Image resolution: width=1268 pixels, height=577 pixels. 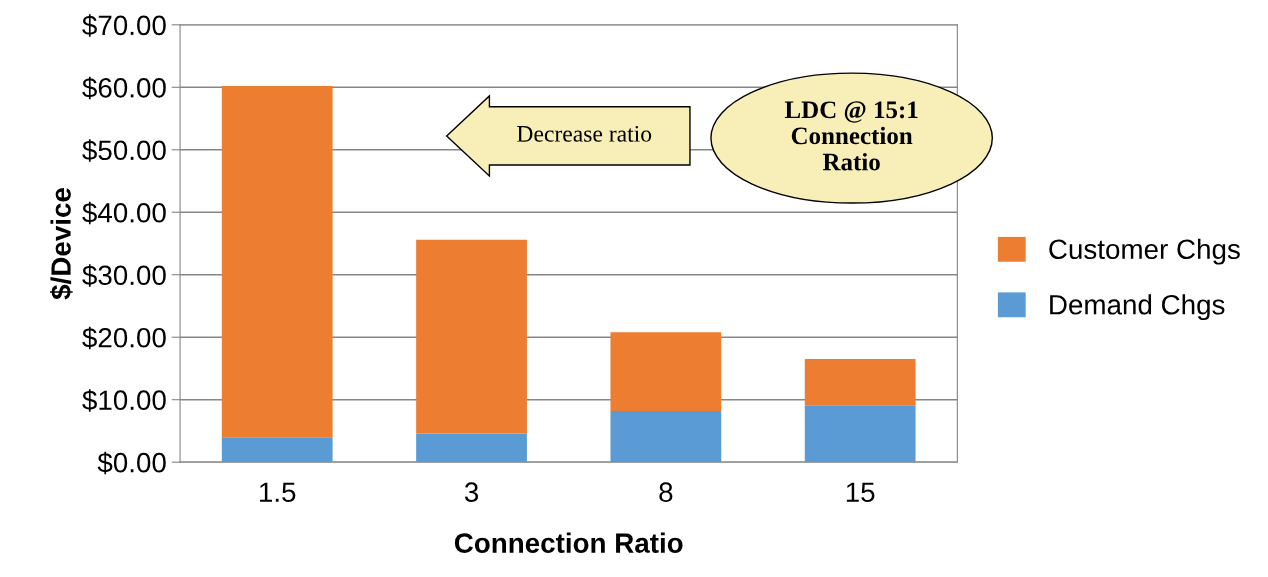 I want to click on y-axis-title: $/Device, so click(x=61, y=244).